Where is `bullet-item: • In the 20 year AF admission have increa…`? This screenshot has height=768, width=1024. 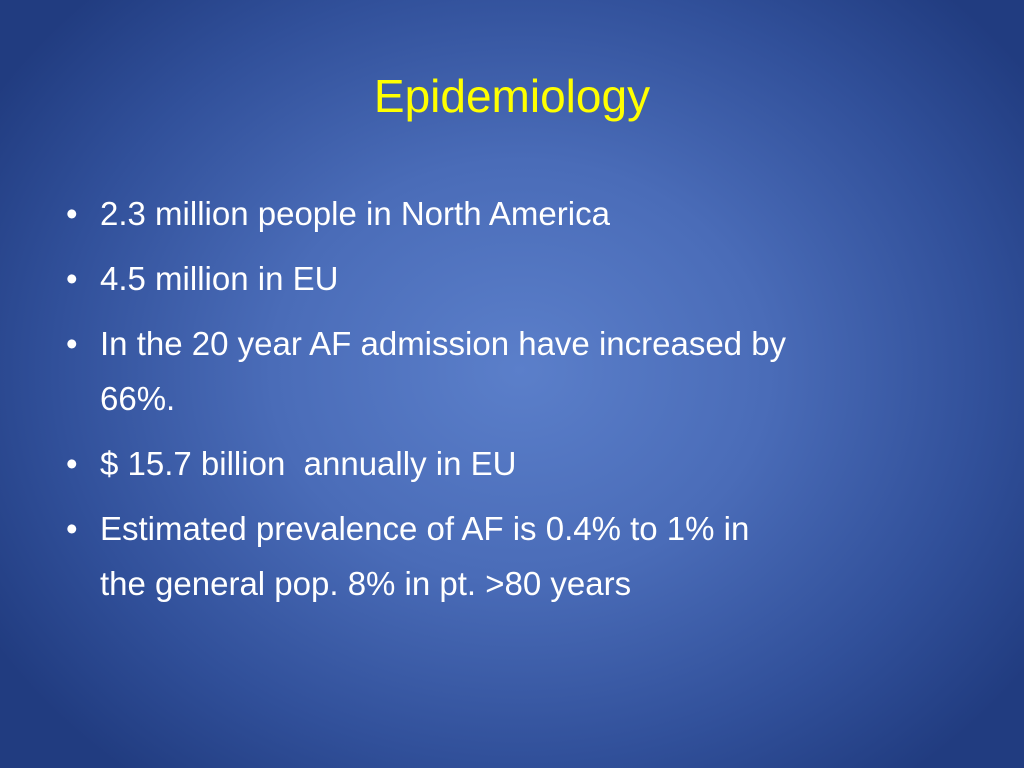
bullet-item: • In the 20 year AF admission have increa… is located at coordinates (520, 371).